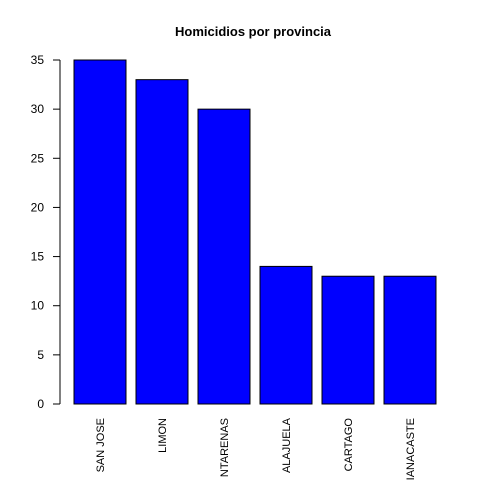 This screenshot has width=480, height=480. Describe the element at coordinates (163, 435) in the screenshot. I see `category-label: LIMON` at that location.